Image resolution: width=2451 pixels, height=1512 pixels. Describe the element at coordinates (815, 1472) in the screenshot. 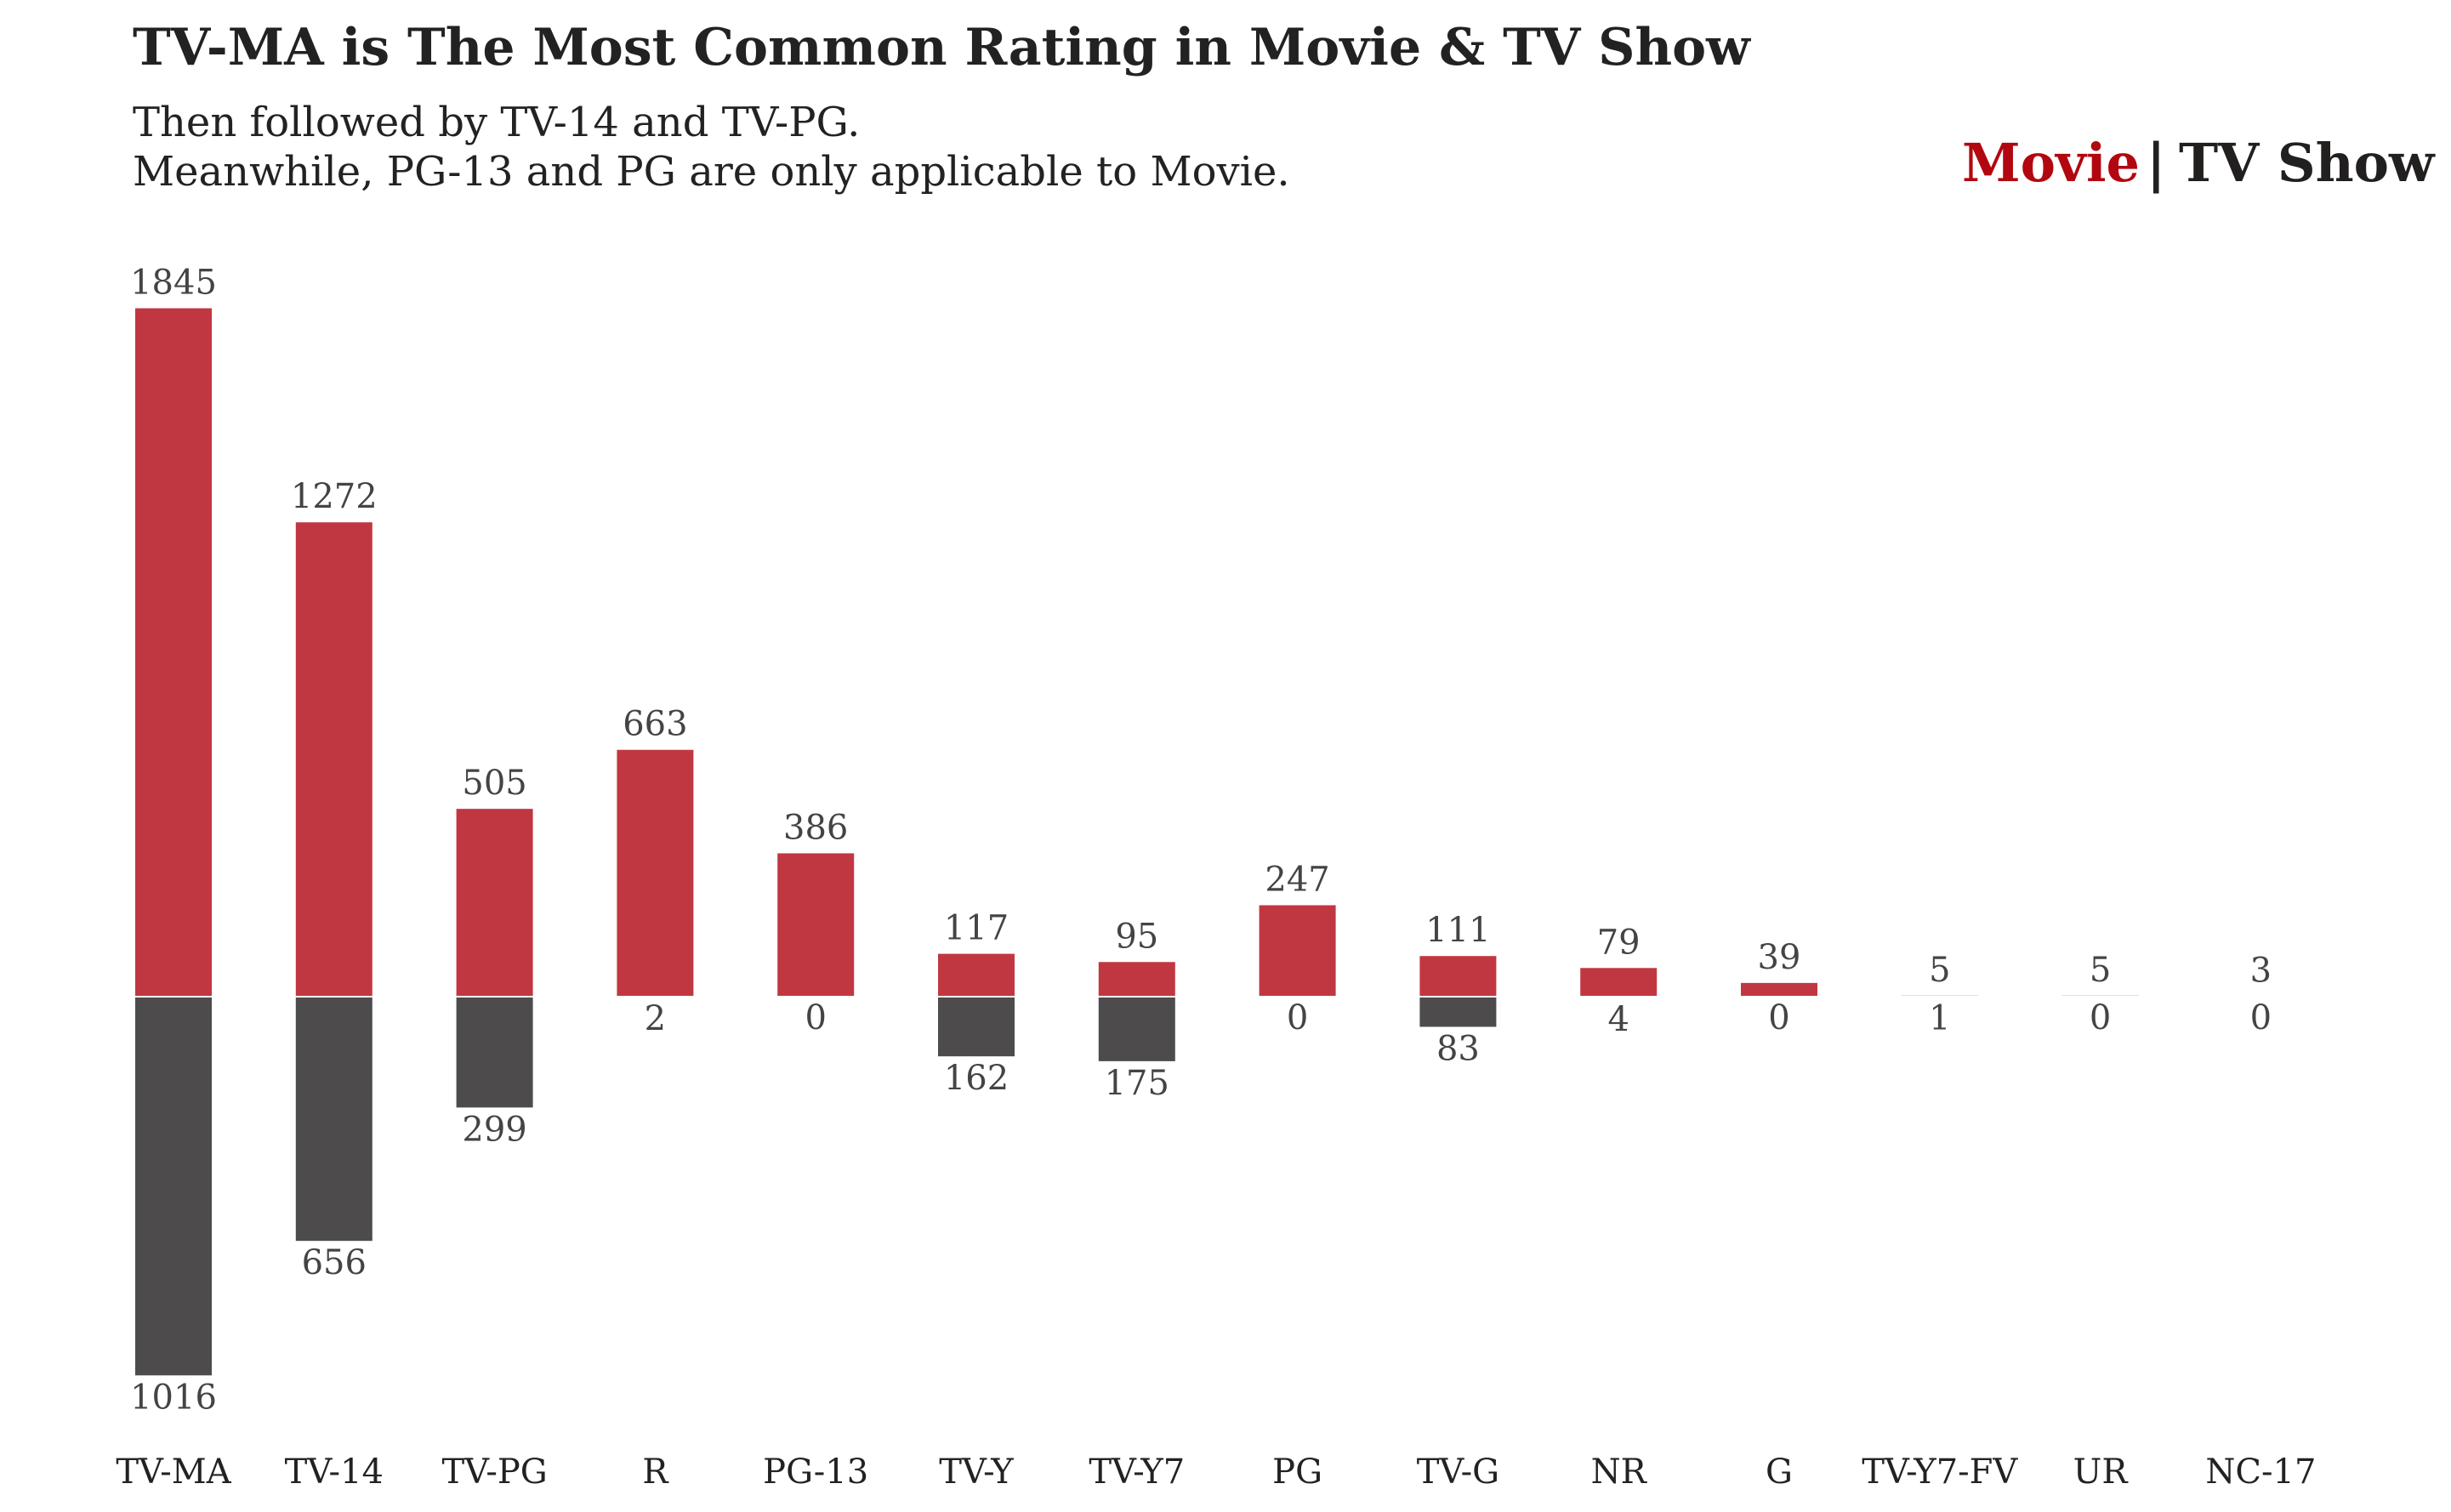

I see `x-tick-label-pg-13: PG-13` at that location.